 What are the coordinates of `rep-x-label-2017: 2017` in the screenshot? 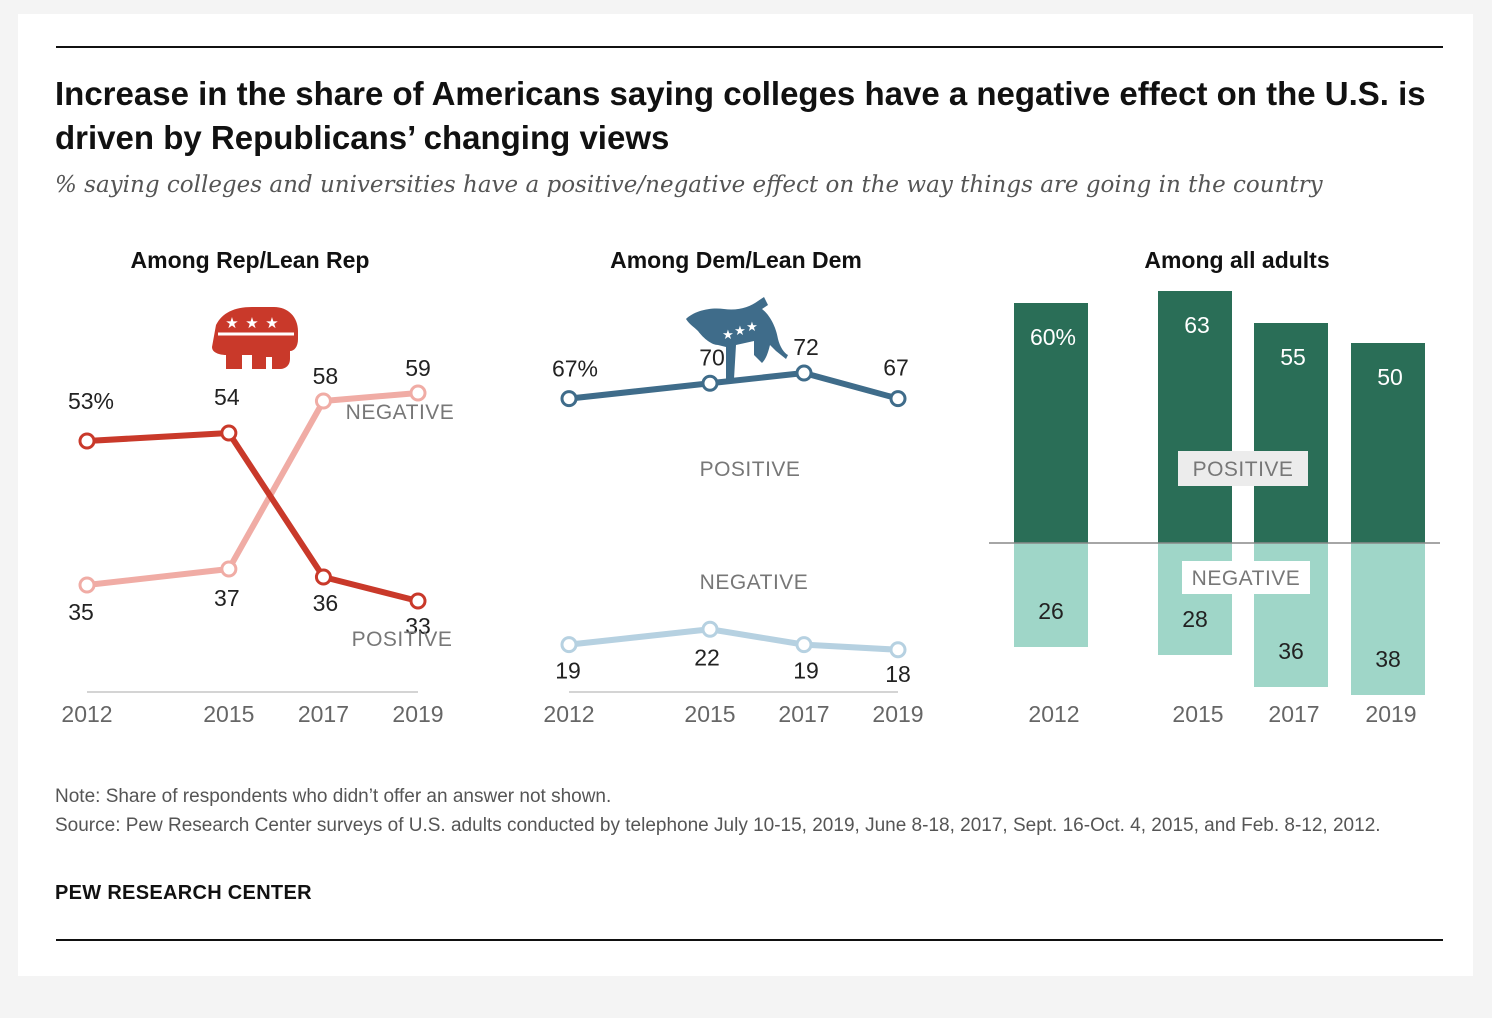 It's located at (323, 714).